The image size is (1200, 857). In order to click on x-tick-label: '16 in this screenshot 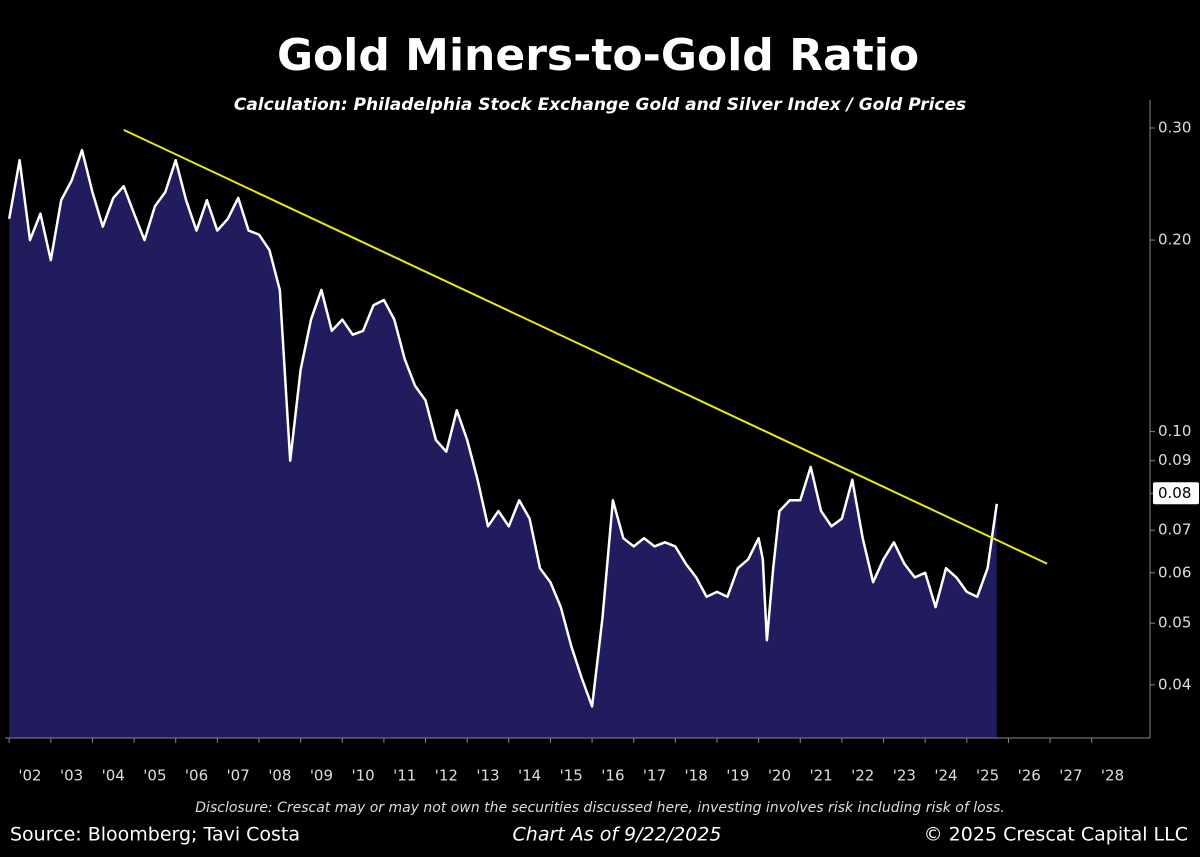, I will do `click(612, 776)`.